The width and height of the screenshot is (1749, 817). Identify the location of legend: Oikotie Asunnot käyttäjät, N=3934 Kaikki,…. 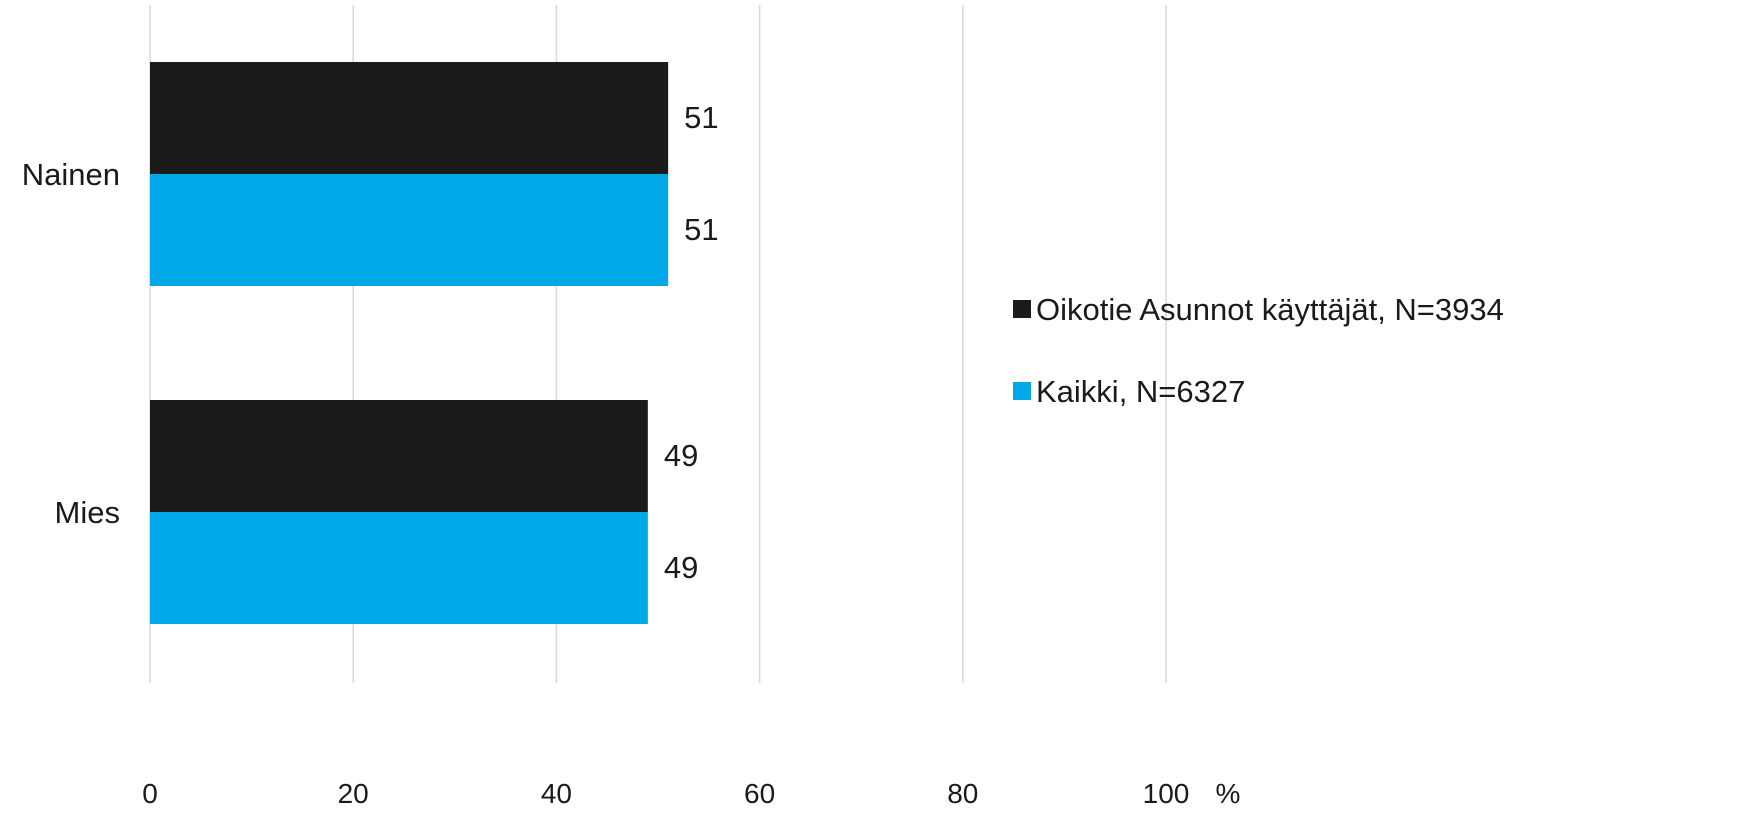
(1258, 350).